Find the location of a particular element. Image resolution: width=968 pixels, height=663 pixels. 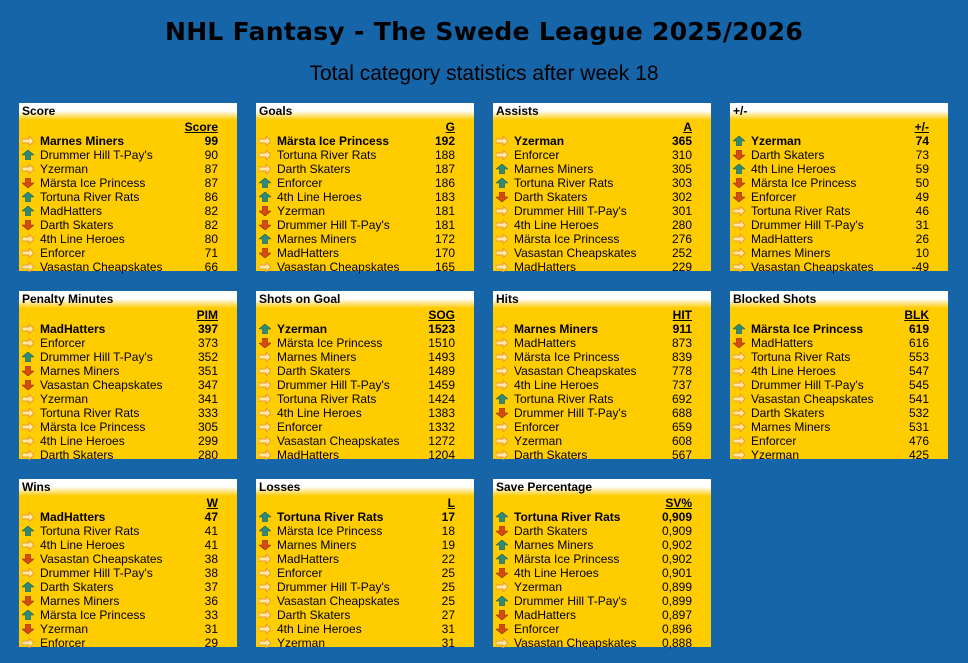

team-row: MadHatters 616 is located at coordinates (839, 343).